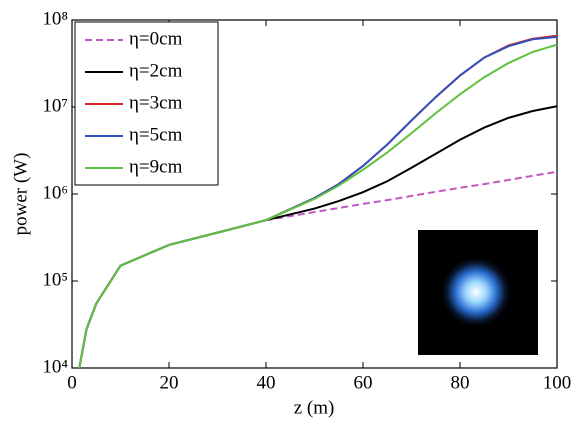 Image resolution: width=578 pixels, height=425 pixels. Describe the element at coordinates (55, 105) in the screenshot. I see `y-tick-label: 10⁷` at that location.